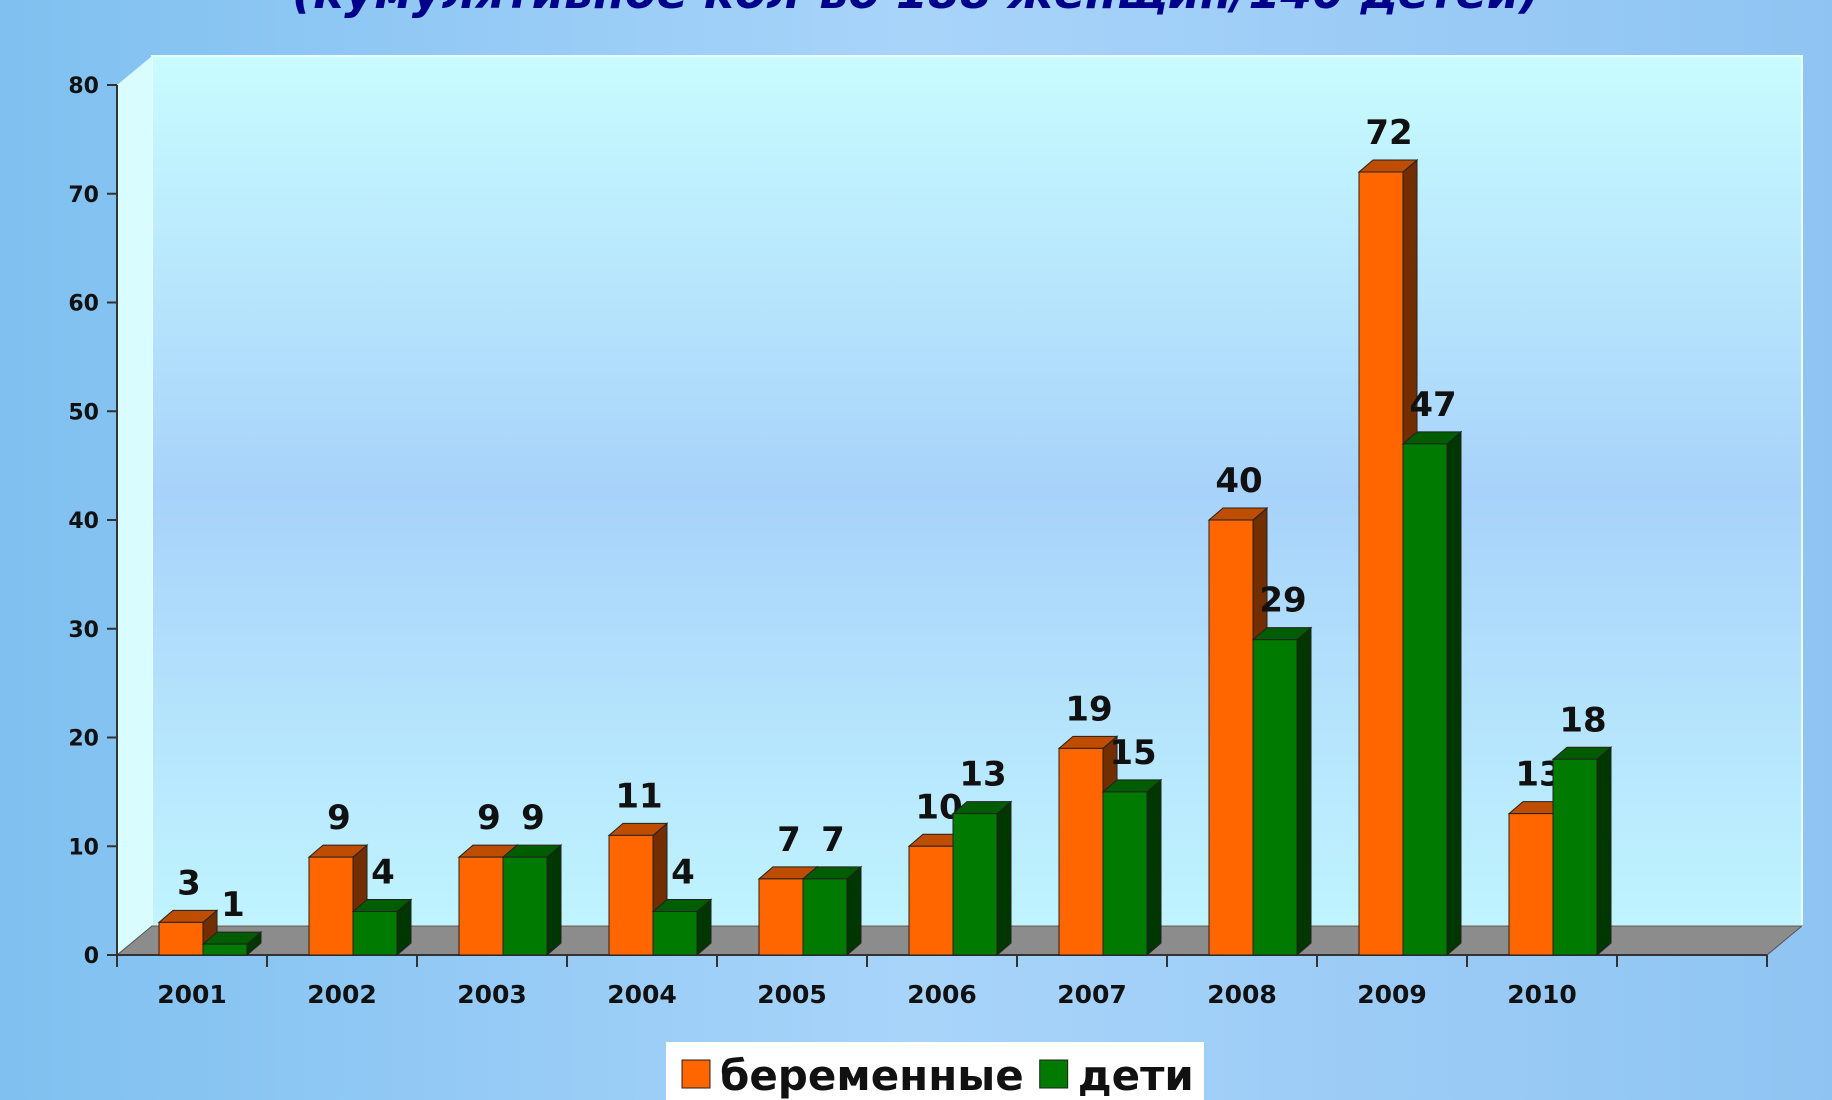 This screenshot has height=1100, width=1832. I want to click on x-tick-label: 2009, so click(1392, 994).